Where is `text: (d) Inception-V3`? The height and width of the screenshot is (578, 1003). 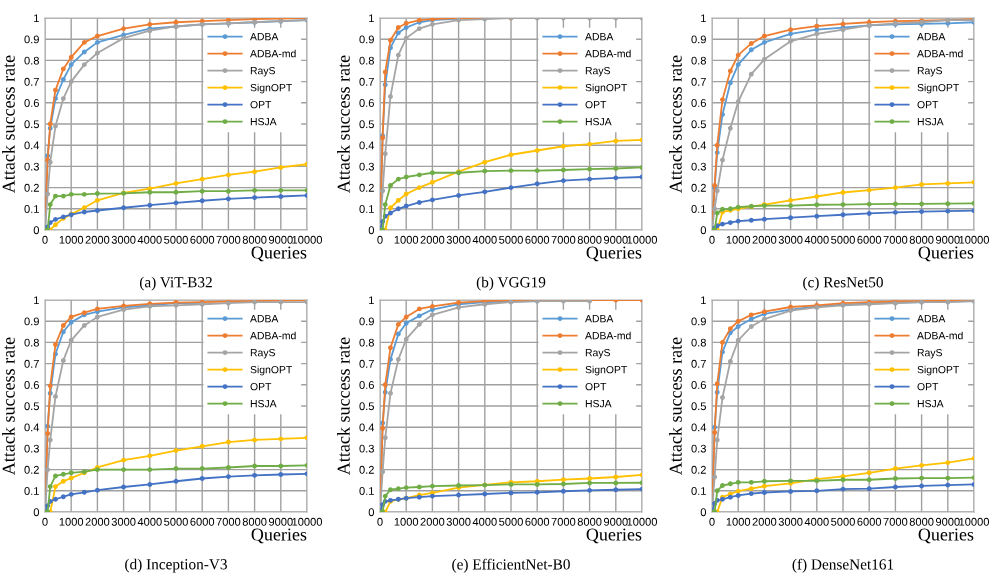 text: (d) Inception-V3 is located at coordinates (176, 565).